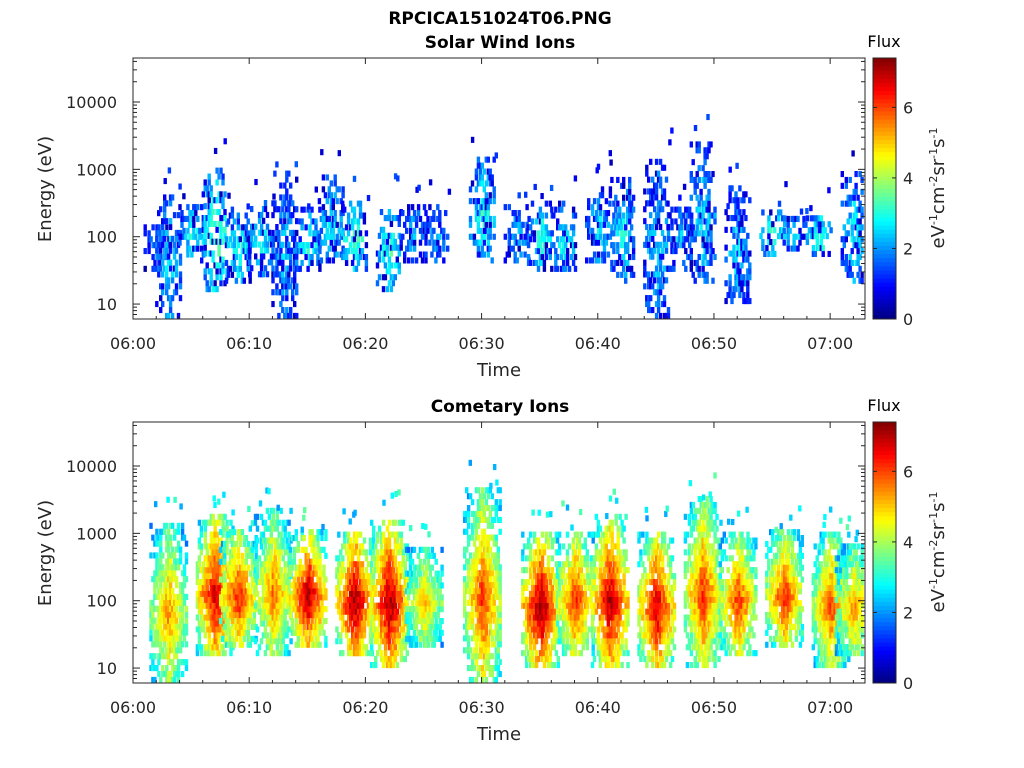  I want to click on colorbar-tick-label: 4, so click(908, 178).